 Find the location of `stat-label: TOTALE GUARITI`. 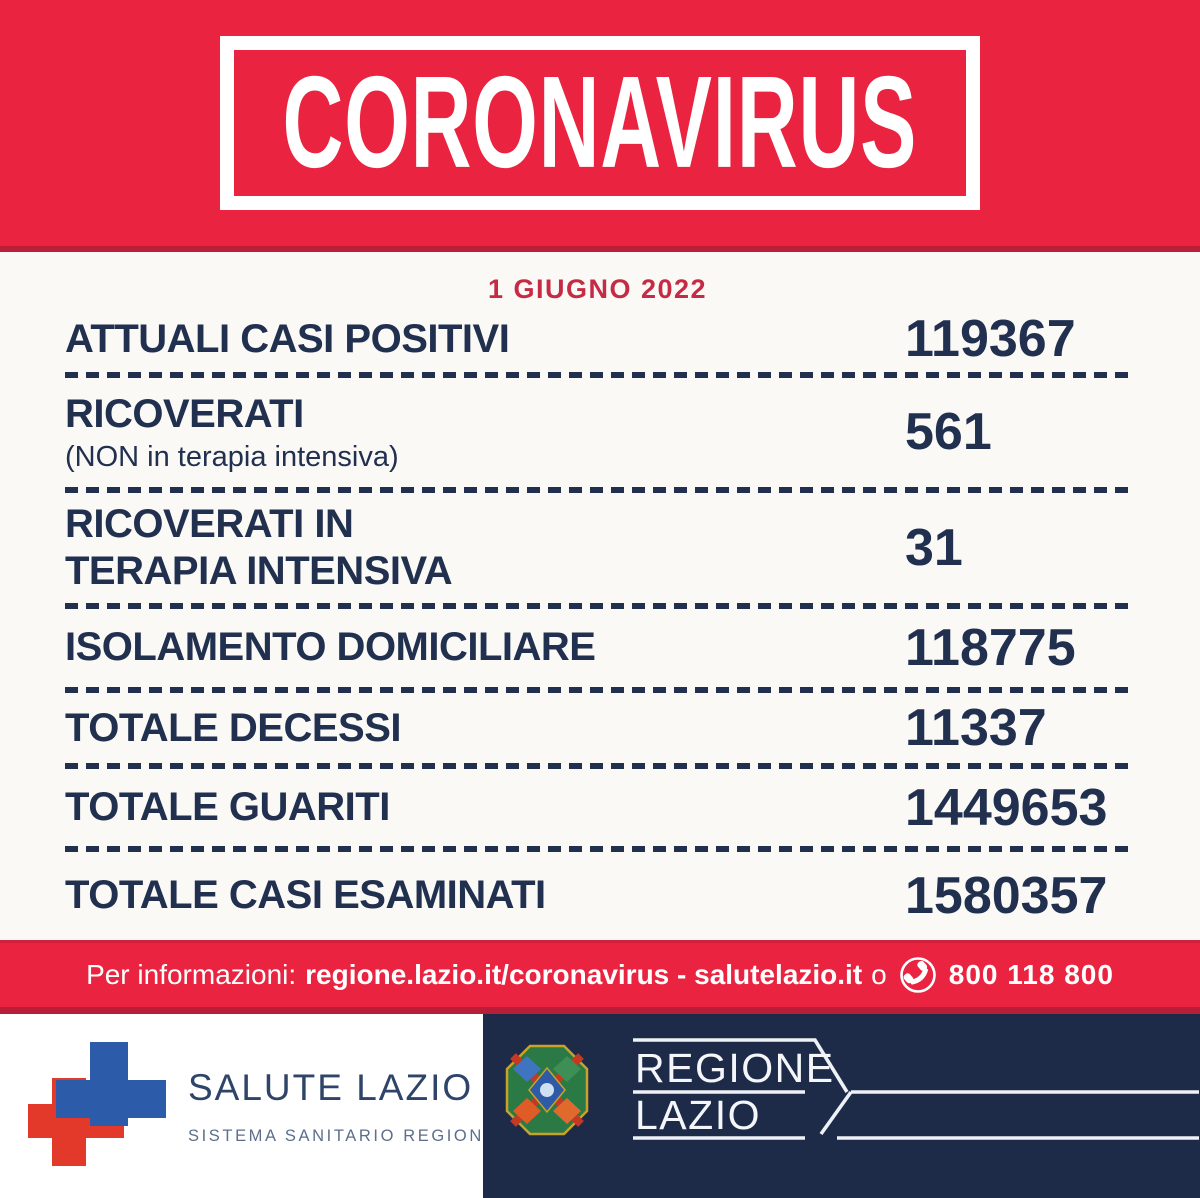

stat-label: TOTALE GUARITI is located at coordinates (227, 806).